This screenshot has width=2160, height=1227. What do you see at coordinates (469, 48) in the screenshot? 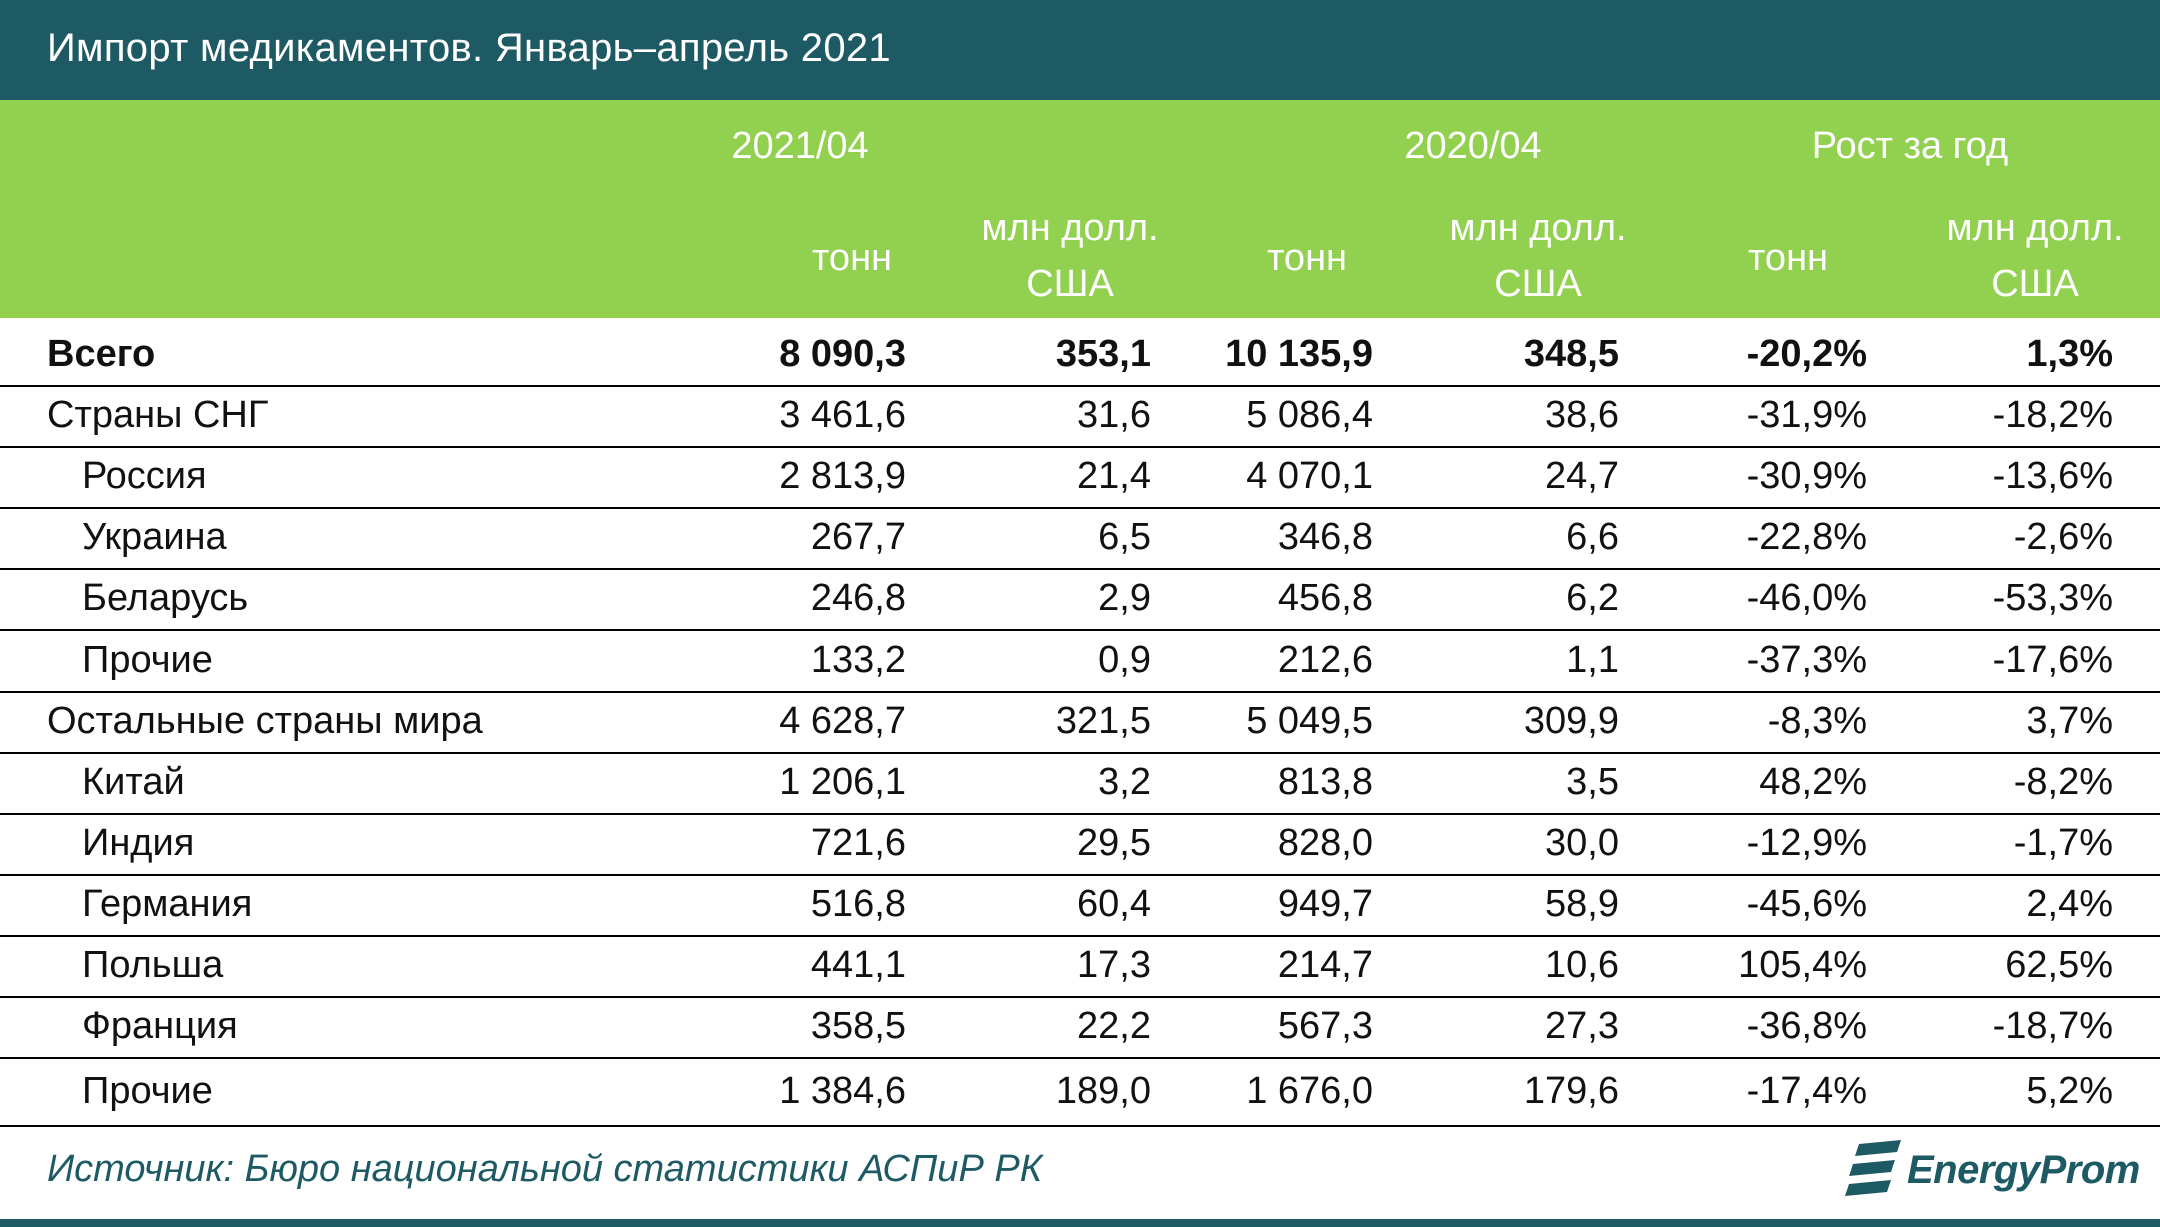
I see `table-title: Импорт медикаментов. Январь–апрель 2021` at bounding box center [469, 48].